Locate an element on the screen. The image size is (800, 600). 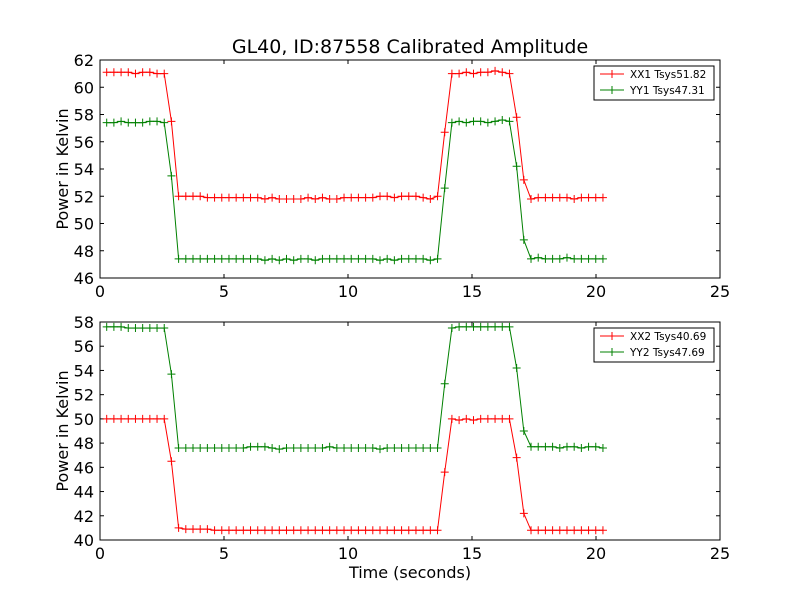
series-line-yy1 is located at coordinates (354, 190).